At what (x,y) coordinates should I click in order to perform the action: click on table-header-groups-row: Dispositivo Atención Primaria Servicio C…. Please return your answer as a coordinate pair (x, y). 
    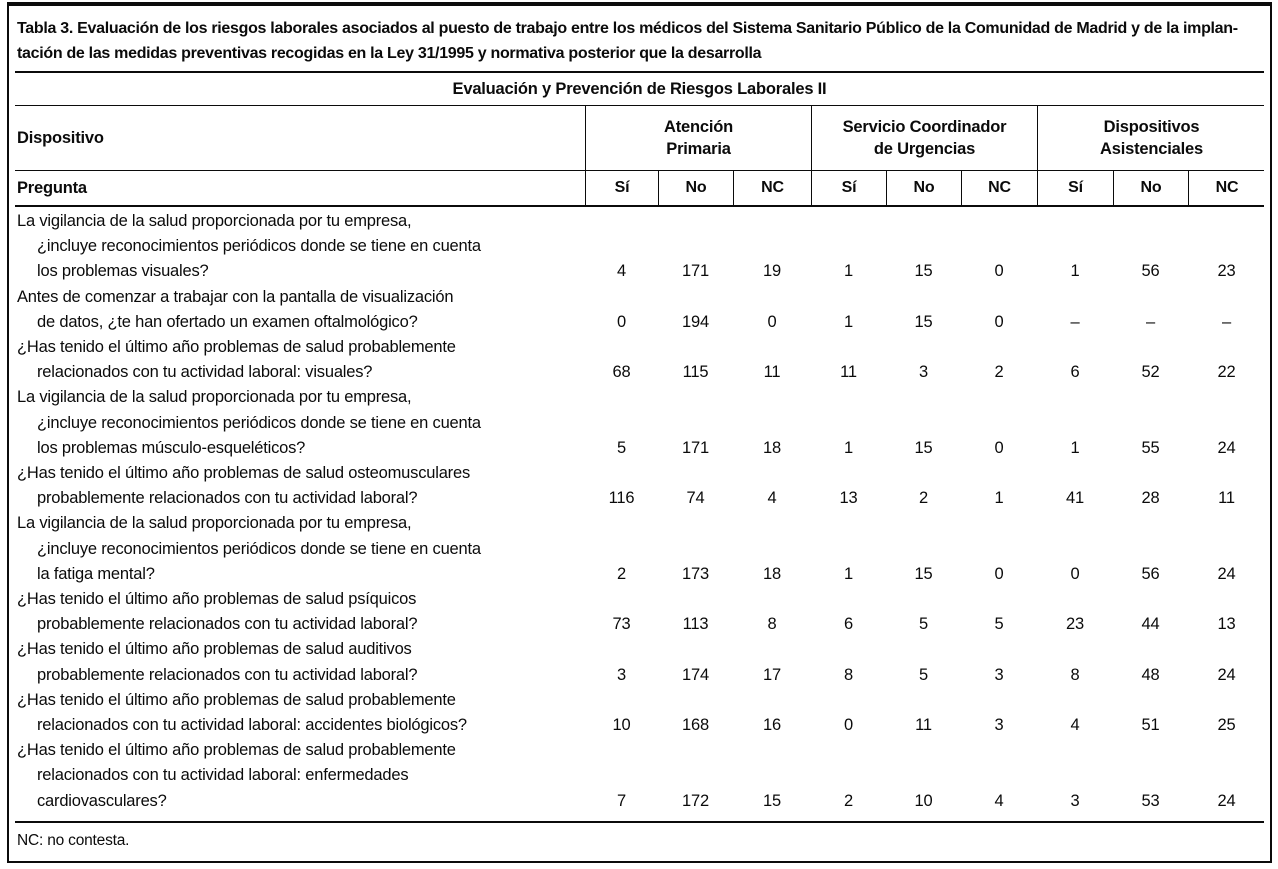
    Looking at the image, I should click on (639, 138).